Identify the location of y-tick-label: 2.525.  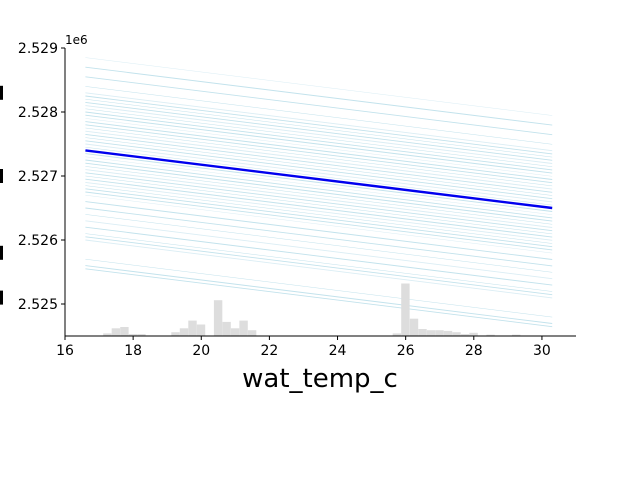
(38, 305).